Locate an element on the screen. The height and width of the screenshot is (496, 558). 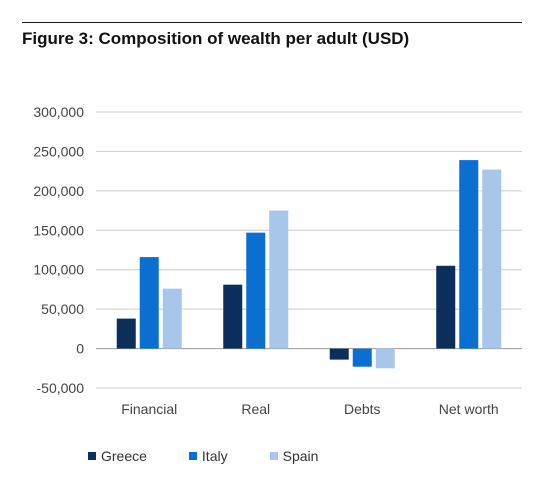
y-tick-label: 250,000 is located at coordinates (58, 151).